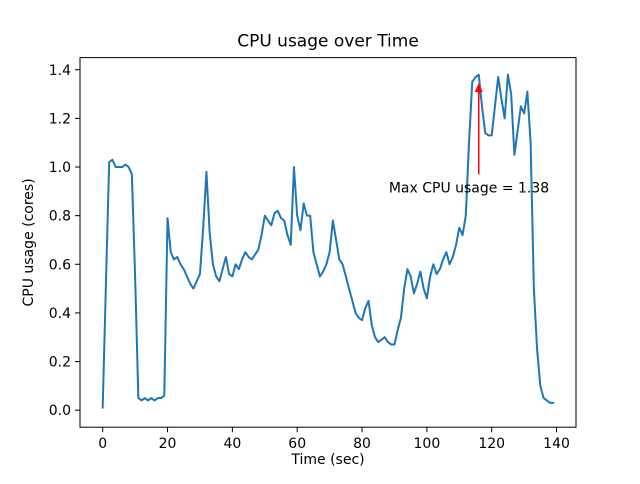 The image size is (640, 484). Describe the element at coordinates (491, 444) in the screenshot. I see `x-tick-label: 120` at that location.